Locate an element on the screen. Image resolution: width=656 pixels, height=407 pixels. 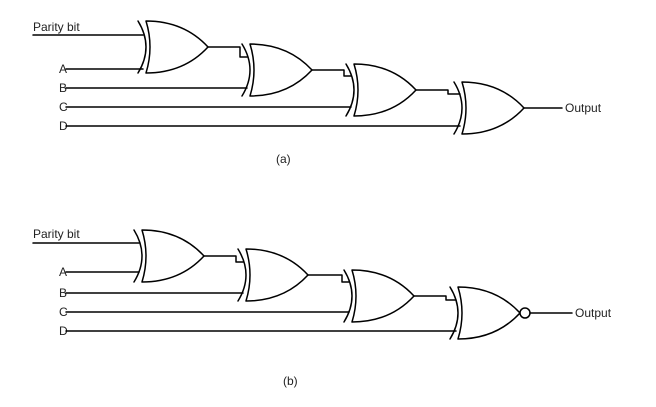
input-label-d: D is located at coordinates (63, 126).